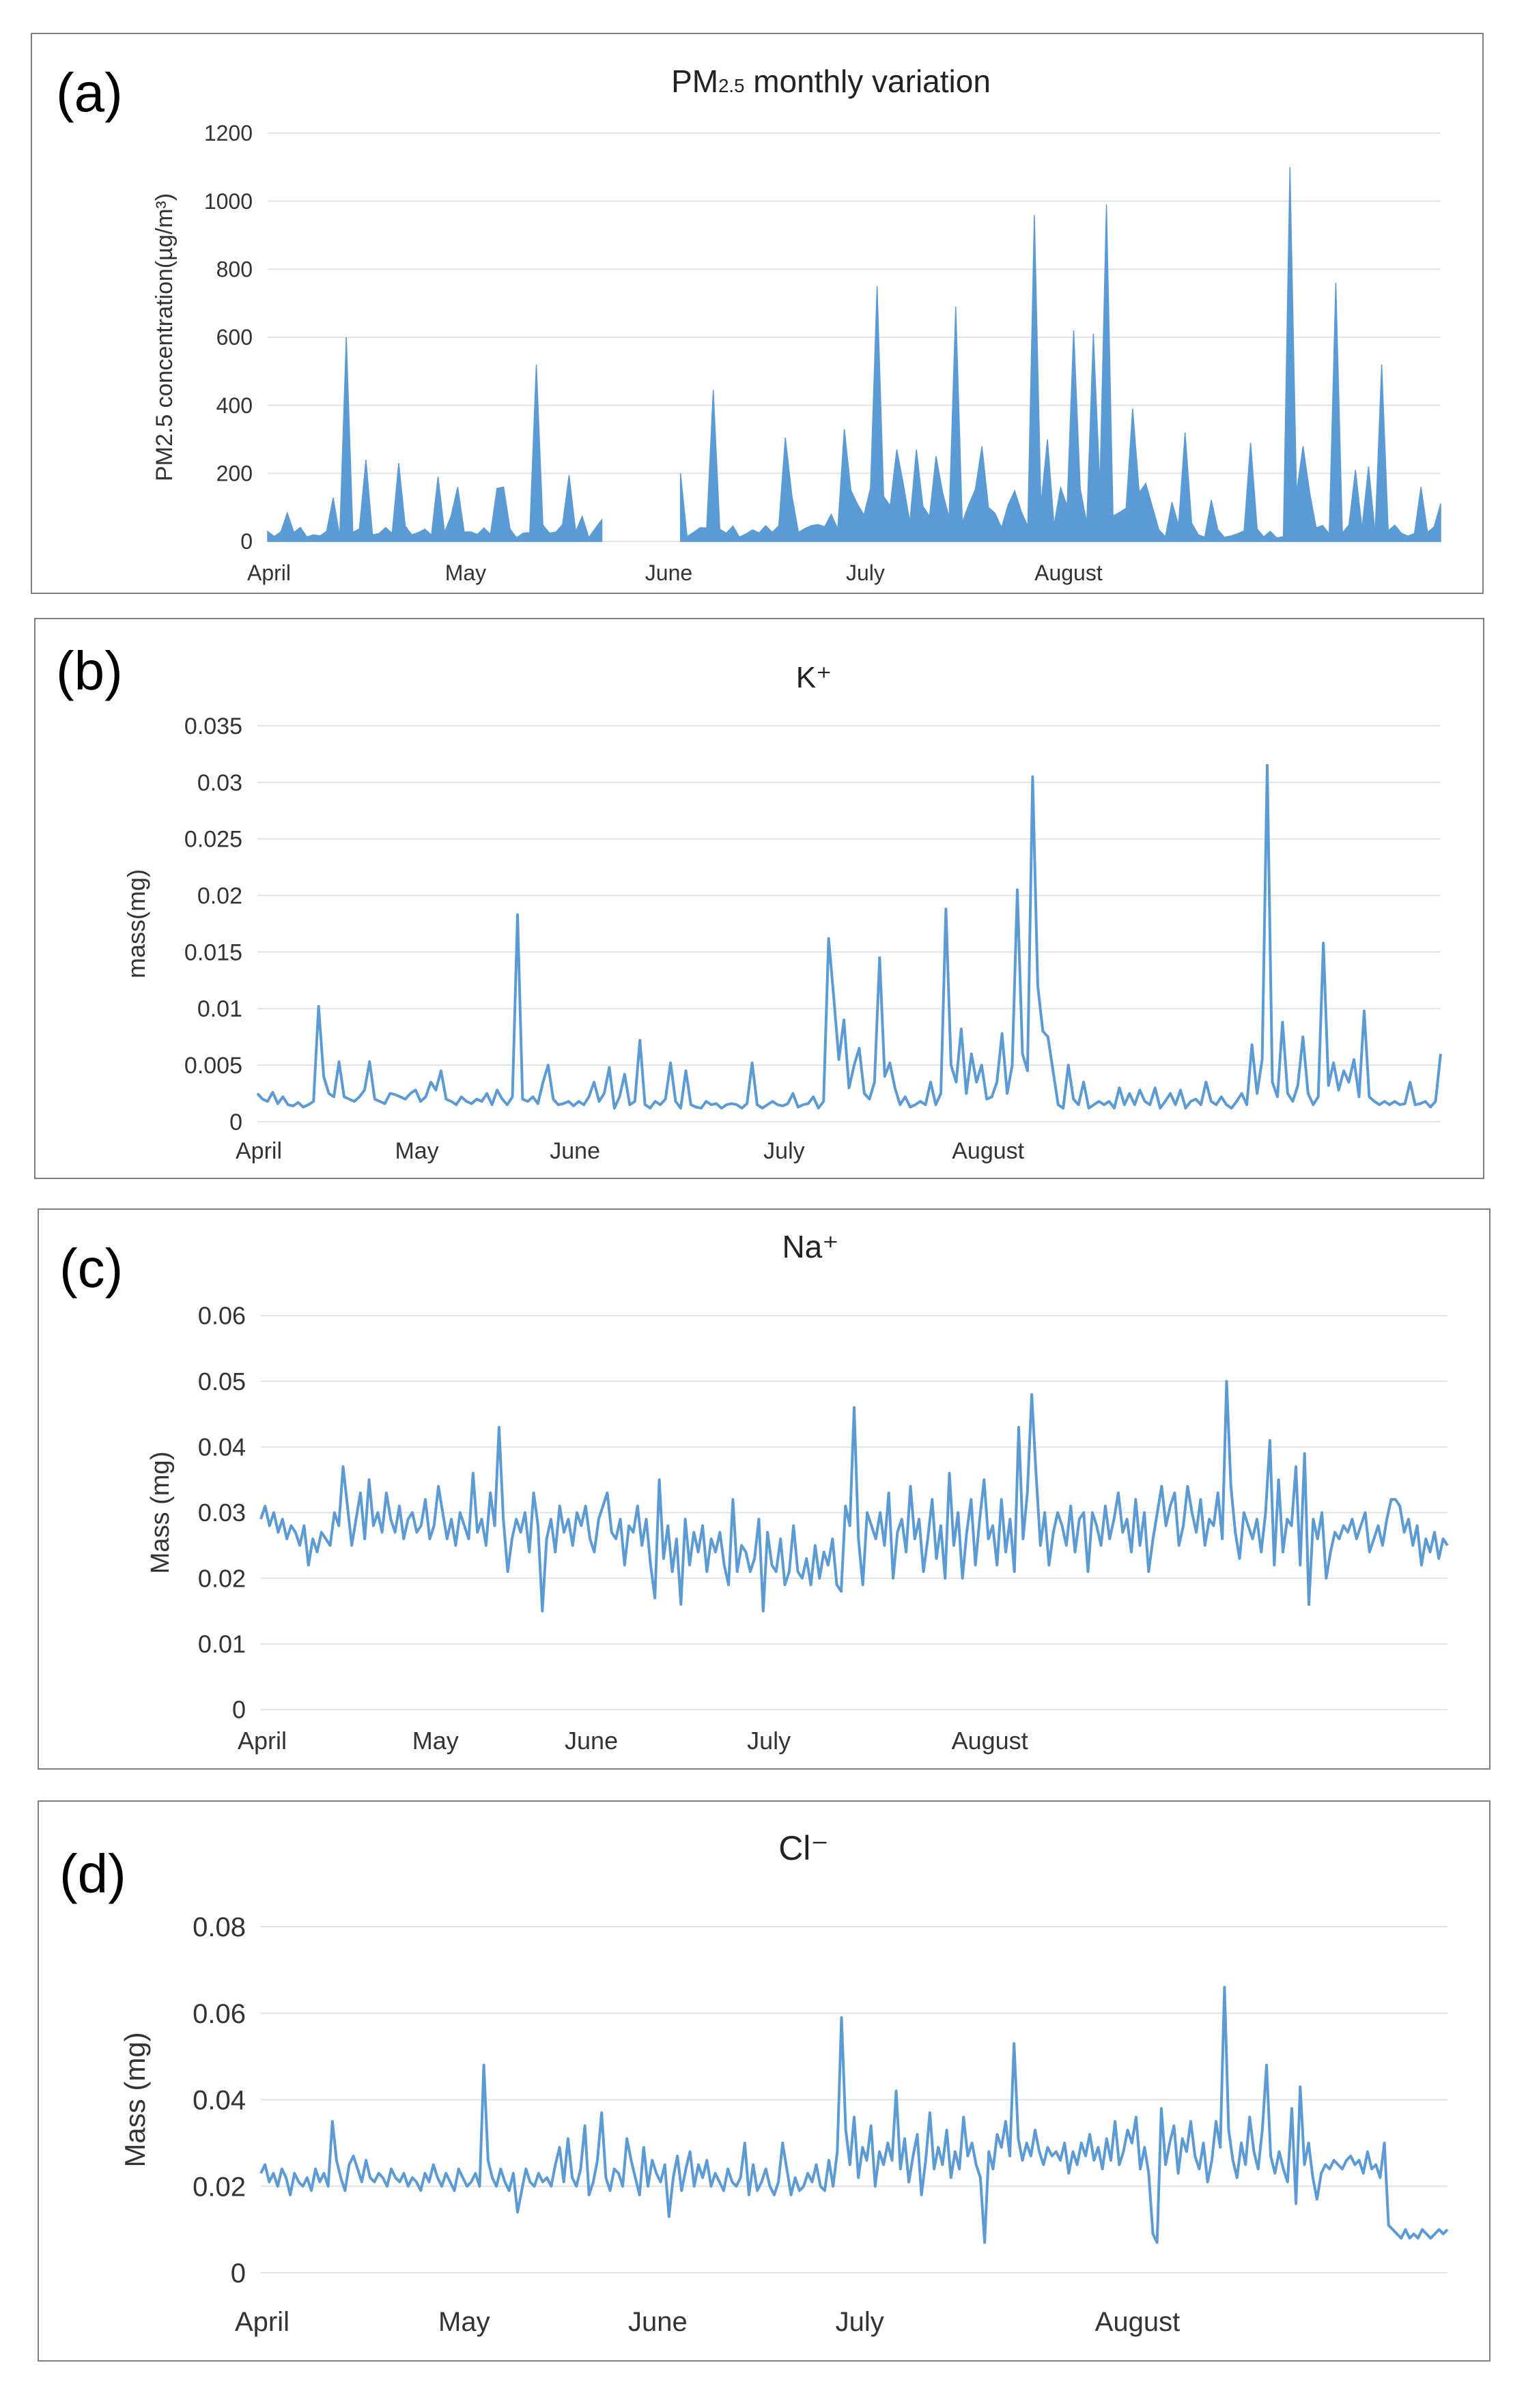 This screenshot has width=1526, height=2408. I want to click on y-tick-label: 800, so click(235, 269).